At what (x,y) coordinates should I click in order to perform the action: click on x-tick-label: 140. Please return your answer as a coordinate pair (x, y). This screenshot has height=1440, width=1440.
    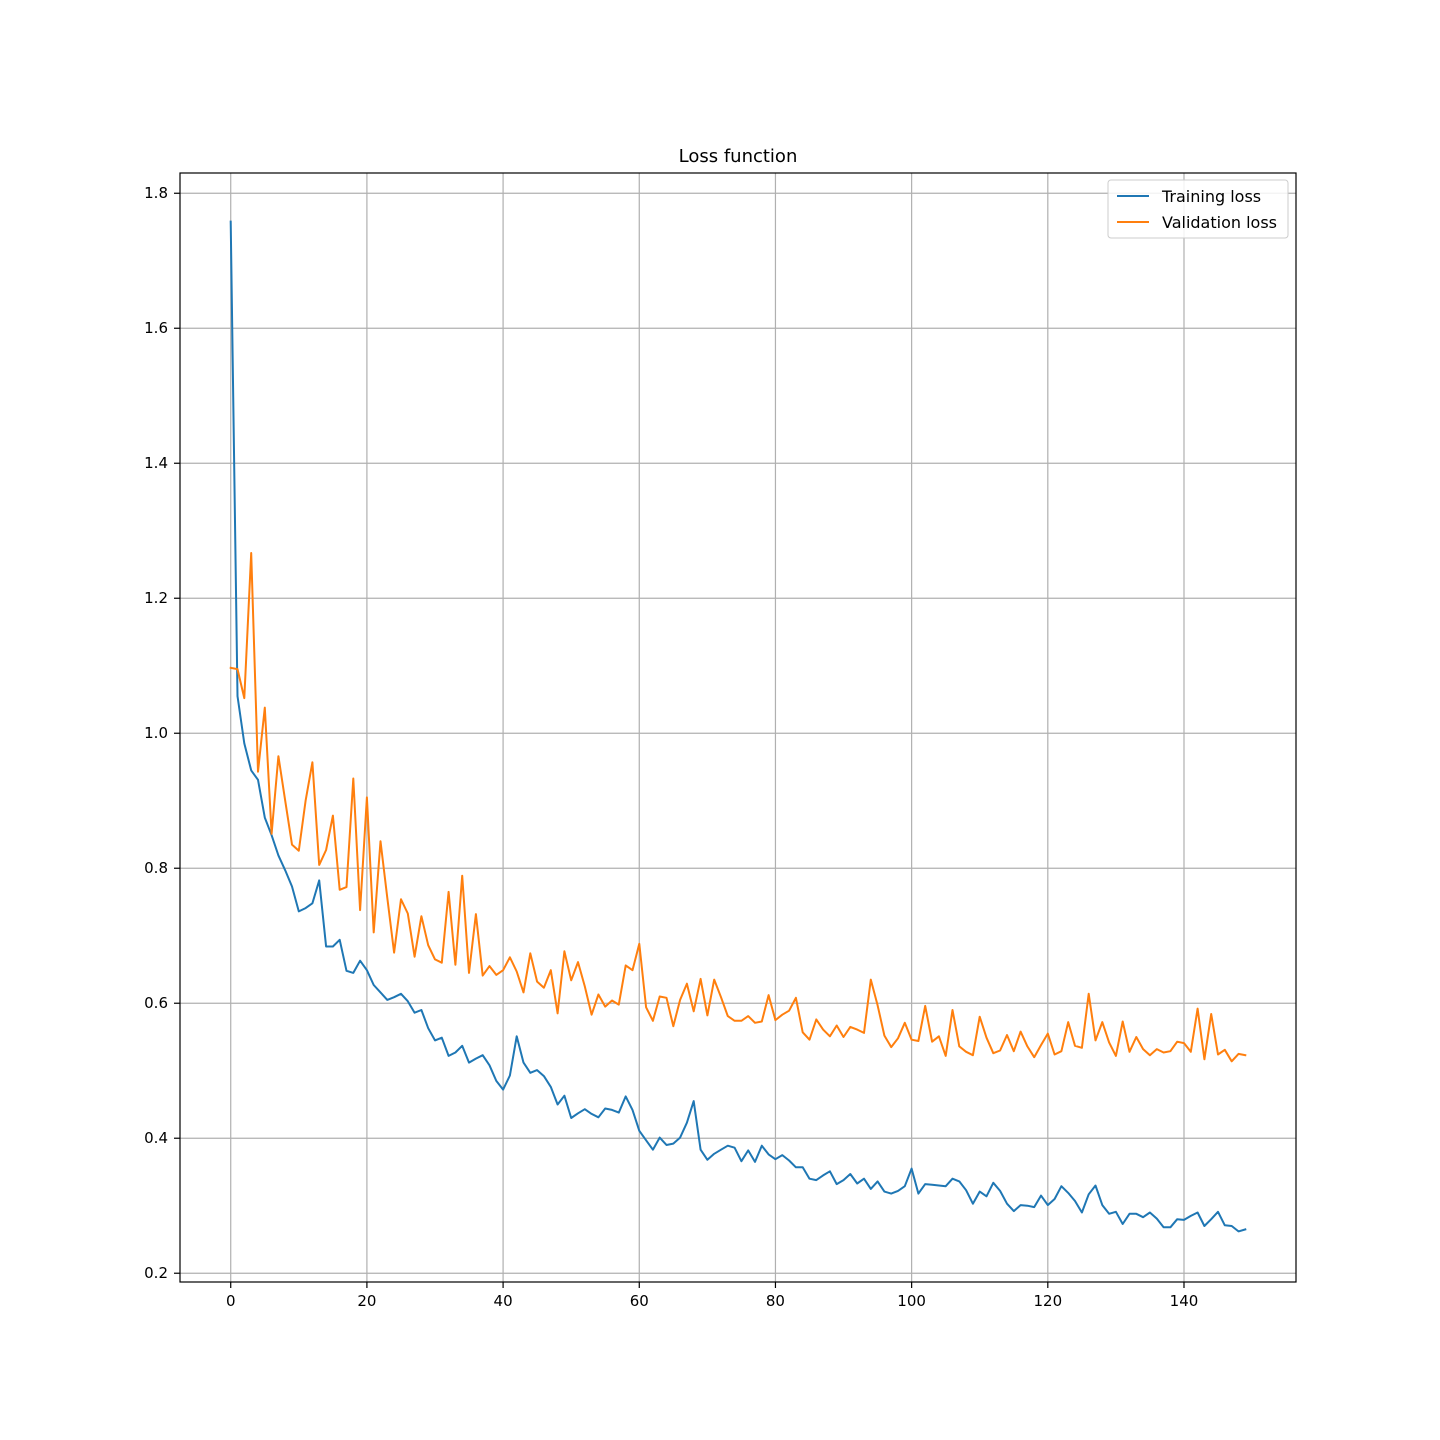
    Looking at the image, I should click on (1184, 1301).